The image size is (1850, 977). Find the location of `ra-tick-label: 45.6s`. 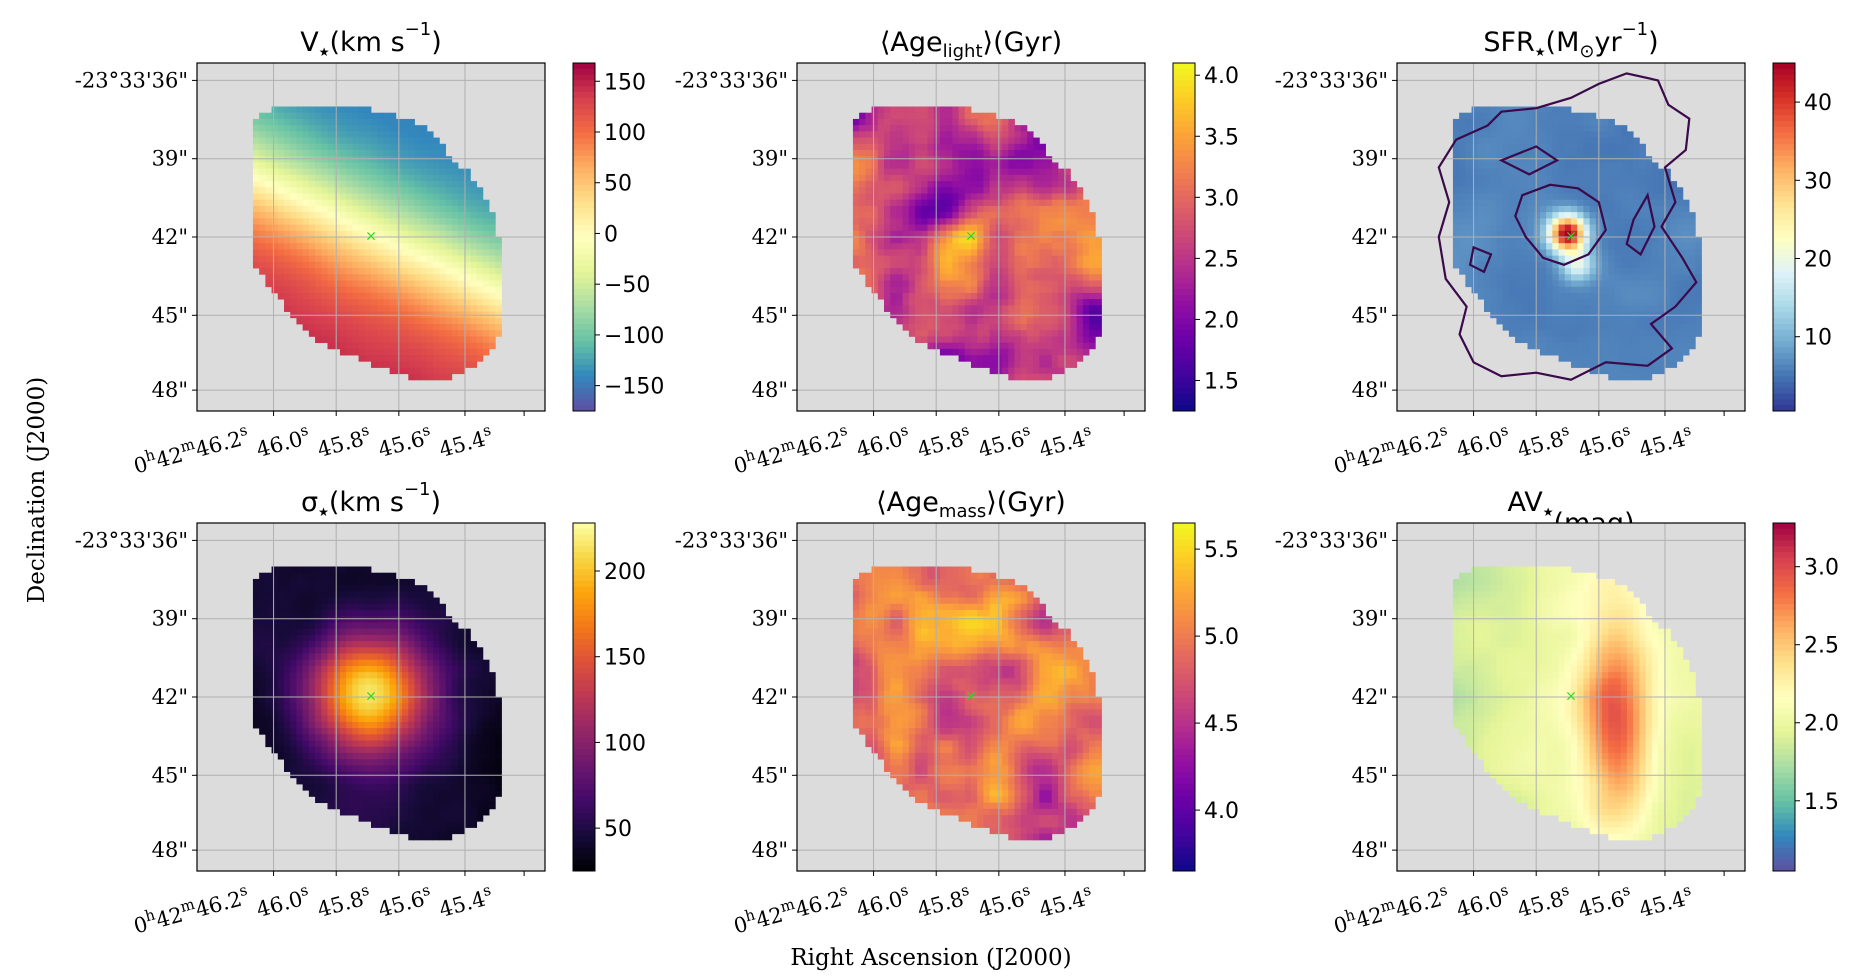

ra-tick-label: 45.6s is located at coordinates (1005, 441).